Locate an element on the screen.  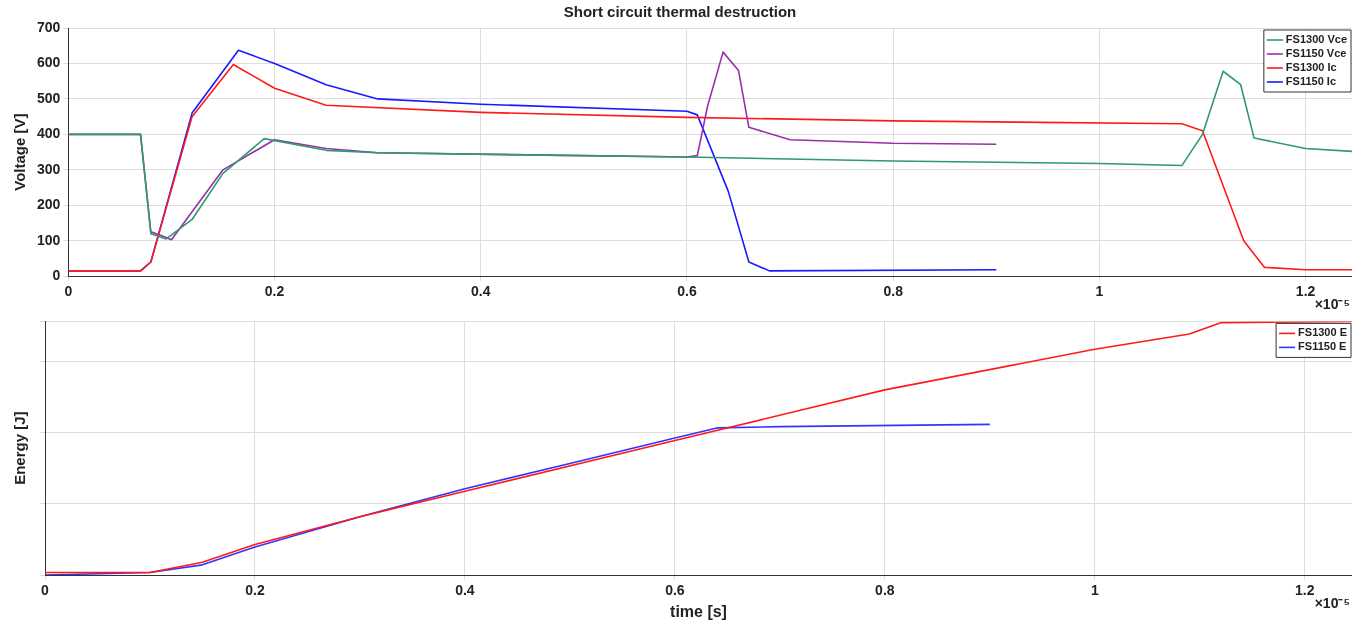
y-tick-label: 300 is located at coordinates (49, 168).